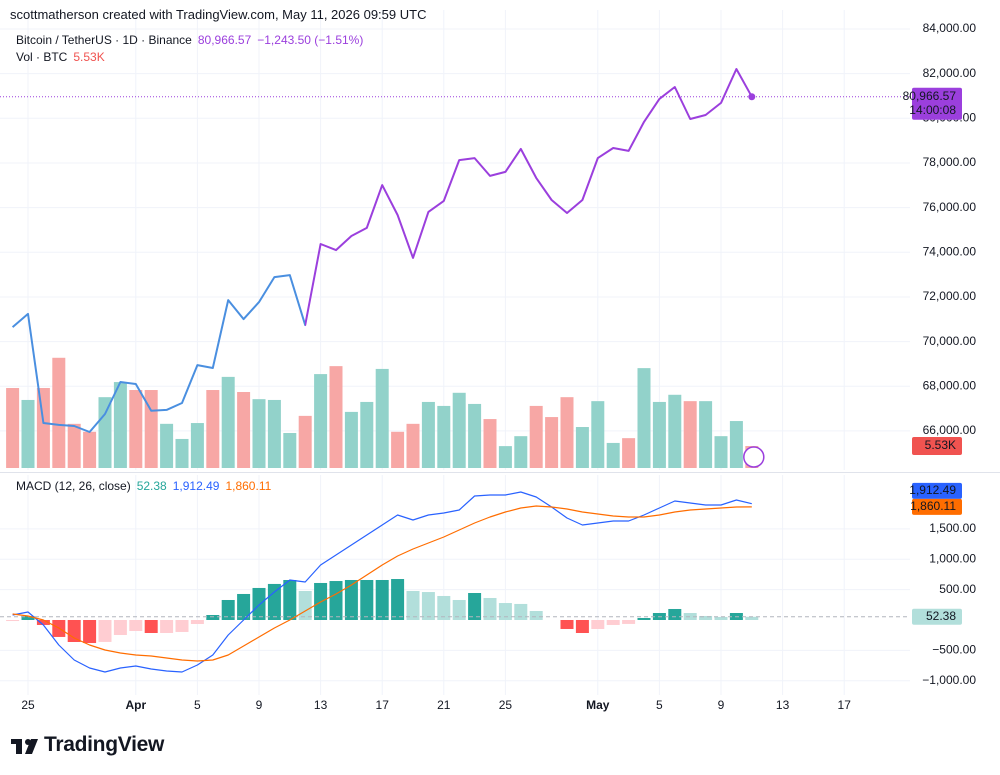 Image resolution: width=1000 pixels, height=775 pixels. What do you see at coordinates (950, 341) in the screenshot?
I see `y-tick-label: 70,000.00` at bounding box center [950, 341].